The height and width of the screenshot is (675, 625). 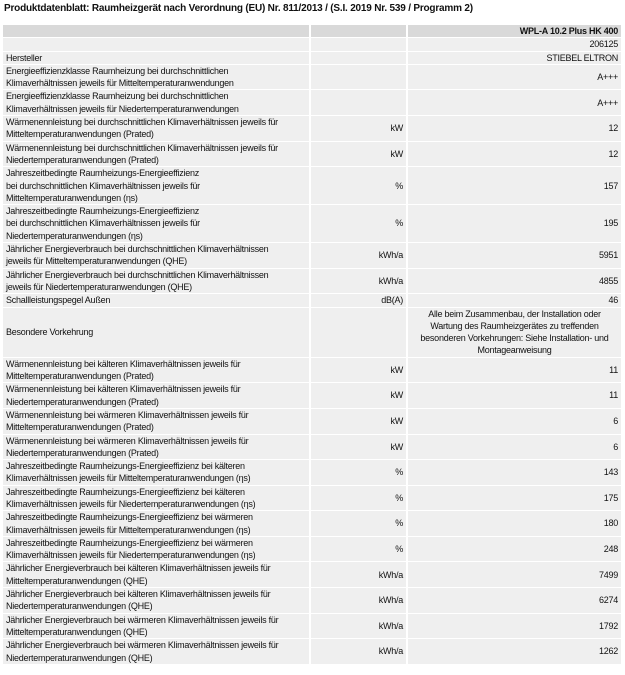 I want to click on row-value: 5951, so click(x=515, y=255).